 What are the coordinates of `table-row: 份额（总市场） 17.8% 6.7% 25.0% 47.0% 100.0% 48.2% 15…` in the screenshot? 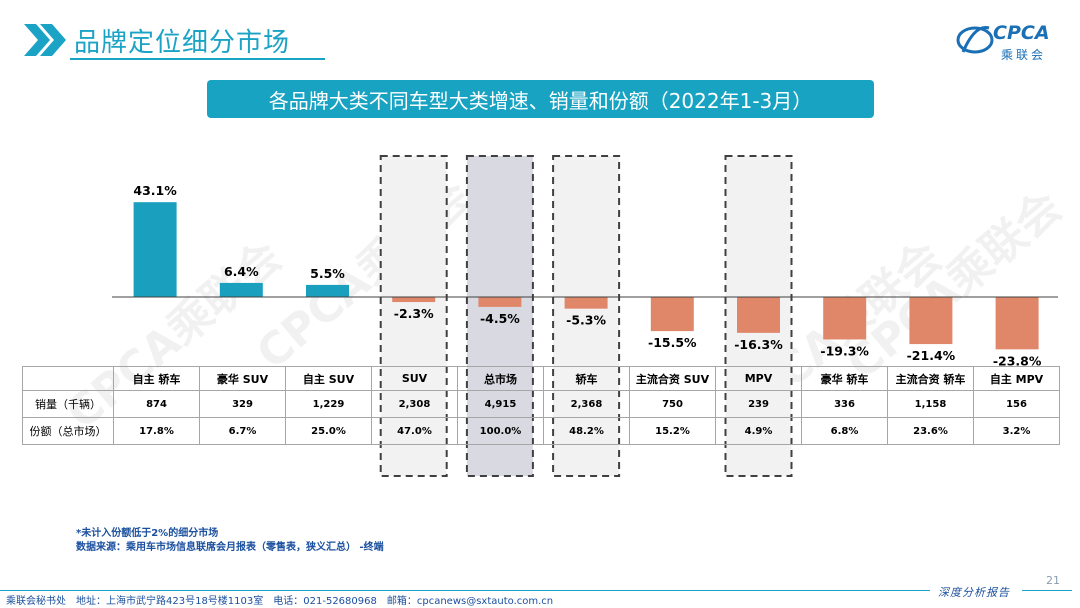 It's located at (541, 431).